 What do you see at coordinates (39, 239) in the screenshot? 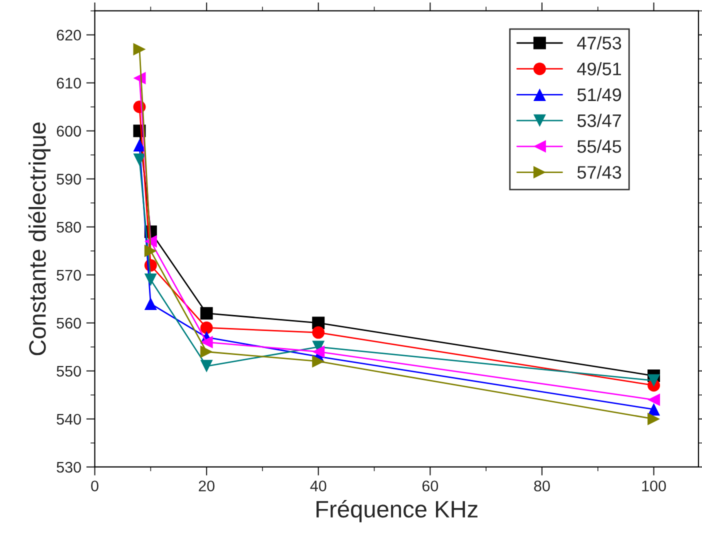
I see `y-axis-title: Constante diélectrique` at bounding box center [39, 239].